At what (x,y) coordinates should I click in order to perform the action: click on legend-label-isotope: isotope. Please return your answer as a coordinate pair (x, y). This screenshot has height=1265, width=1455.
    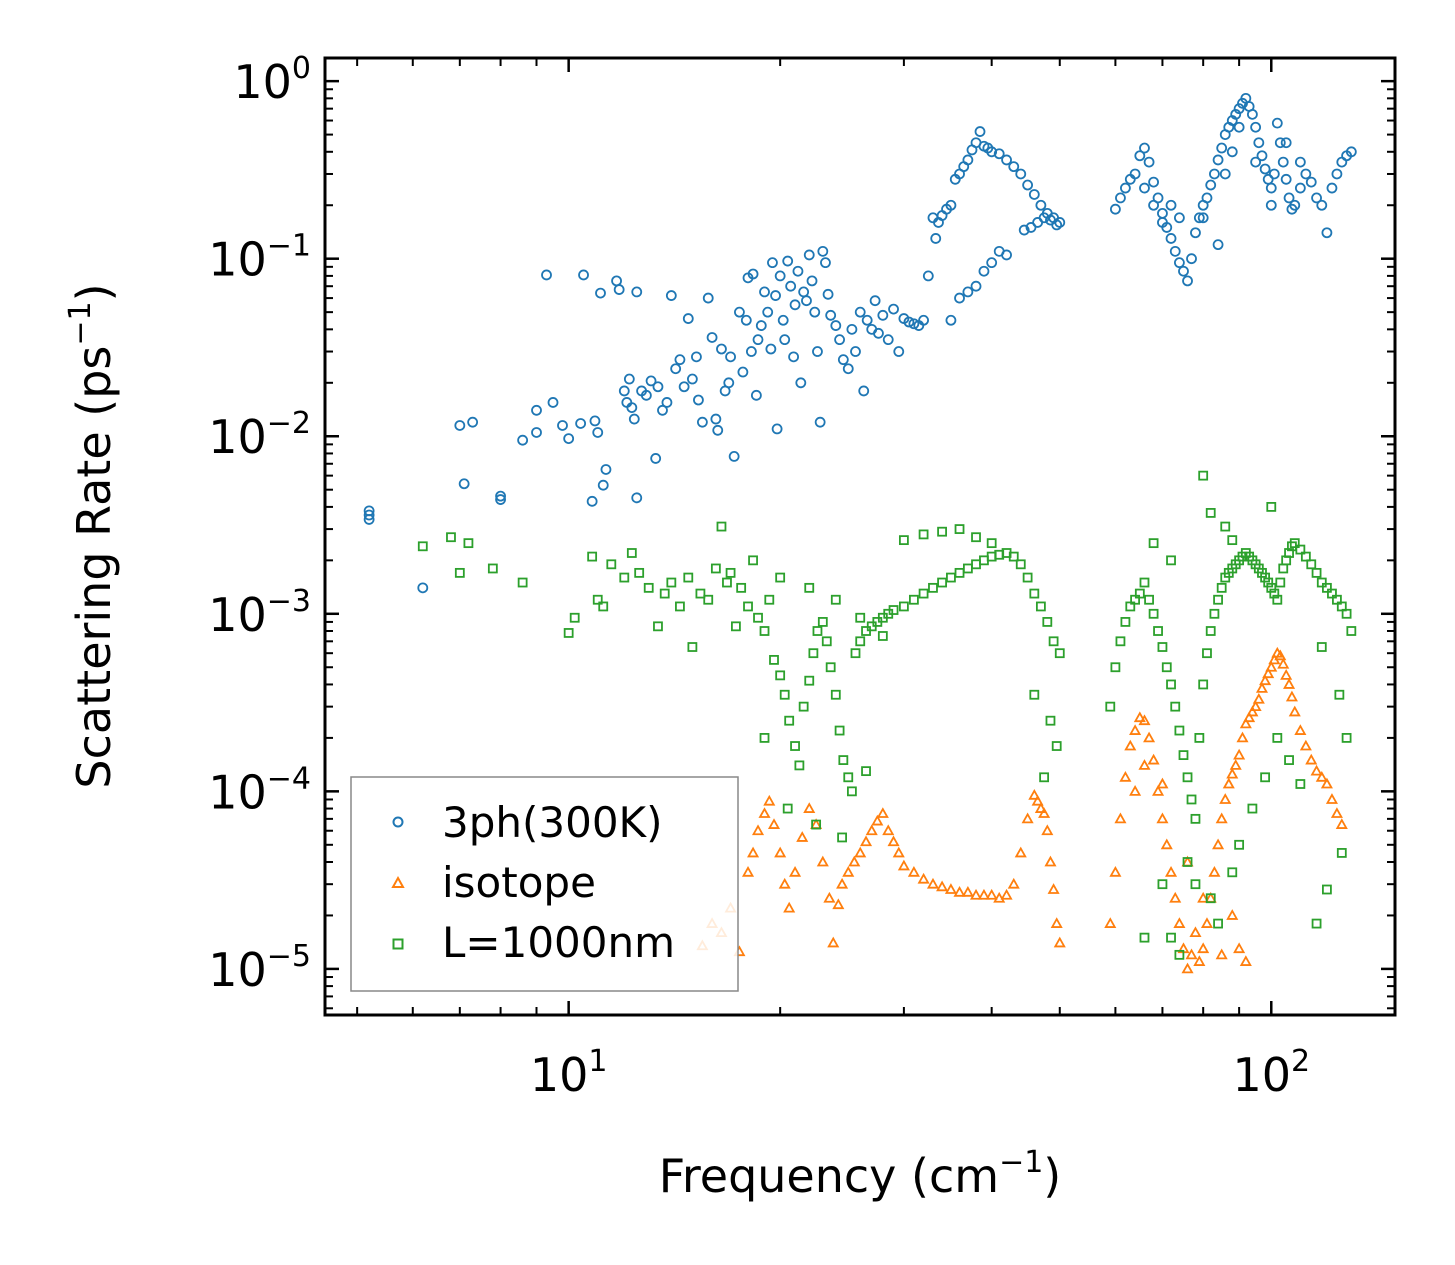
    Looking at the image, I should click on (519, 882).